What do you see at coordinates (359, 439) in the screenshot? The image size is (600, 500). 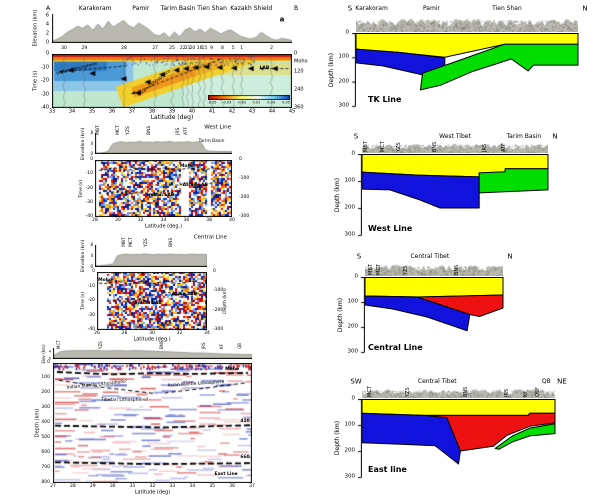 I see `depth-axis-east-line` at bounding box center [359, 439].